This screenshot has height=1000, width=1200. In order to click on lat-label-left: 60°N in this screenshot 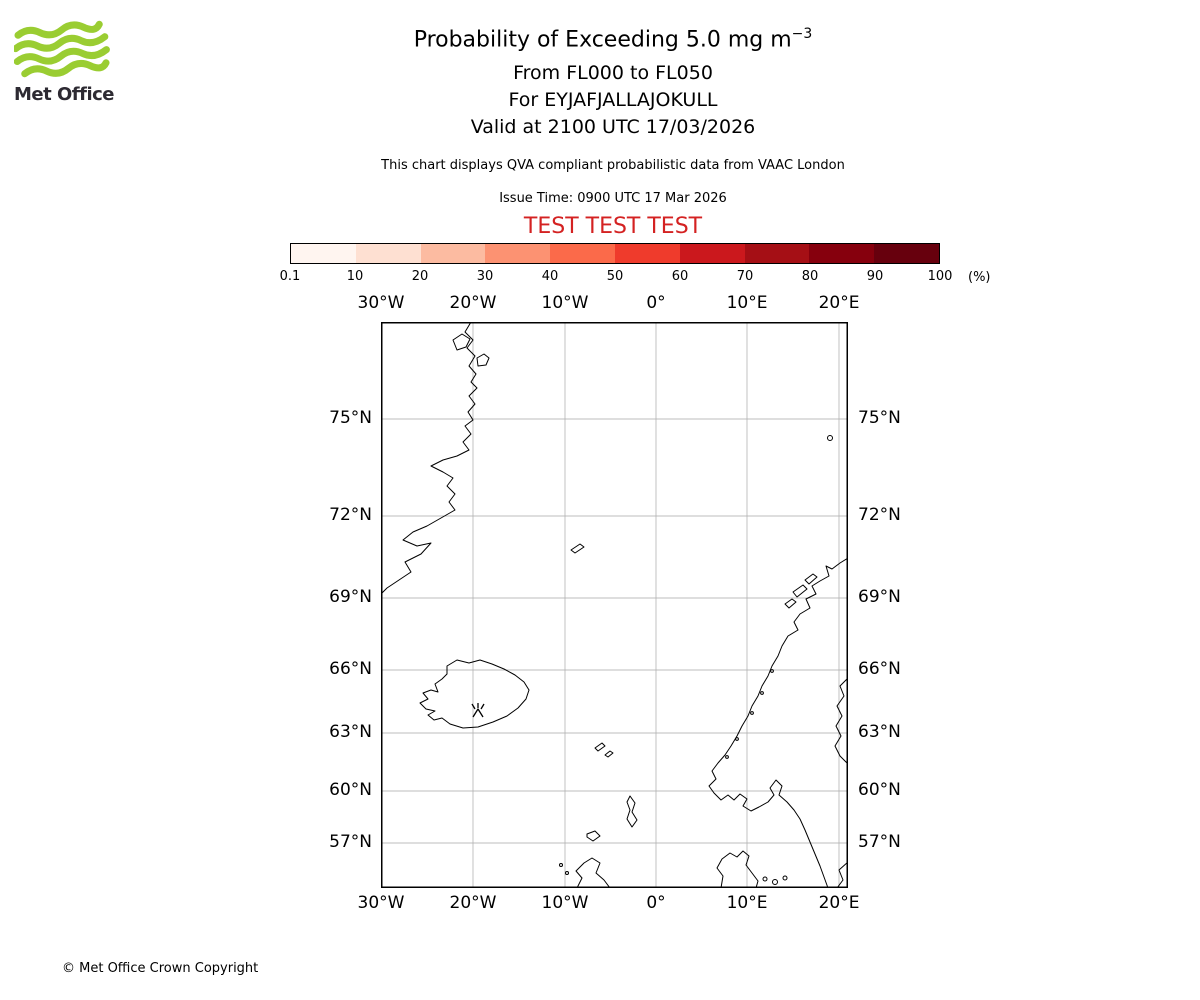, I will do `click(350, 790)`.